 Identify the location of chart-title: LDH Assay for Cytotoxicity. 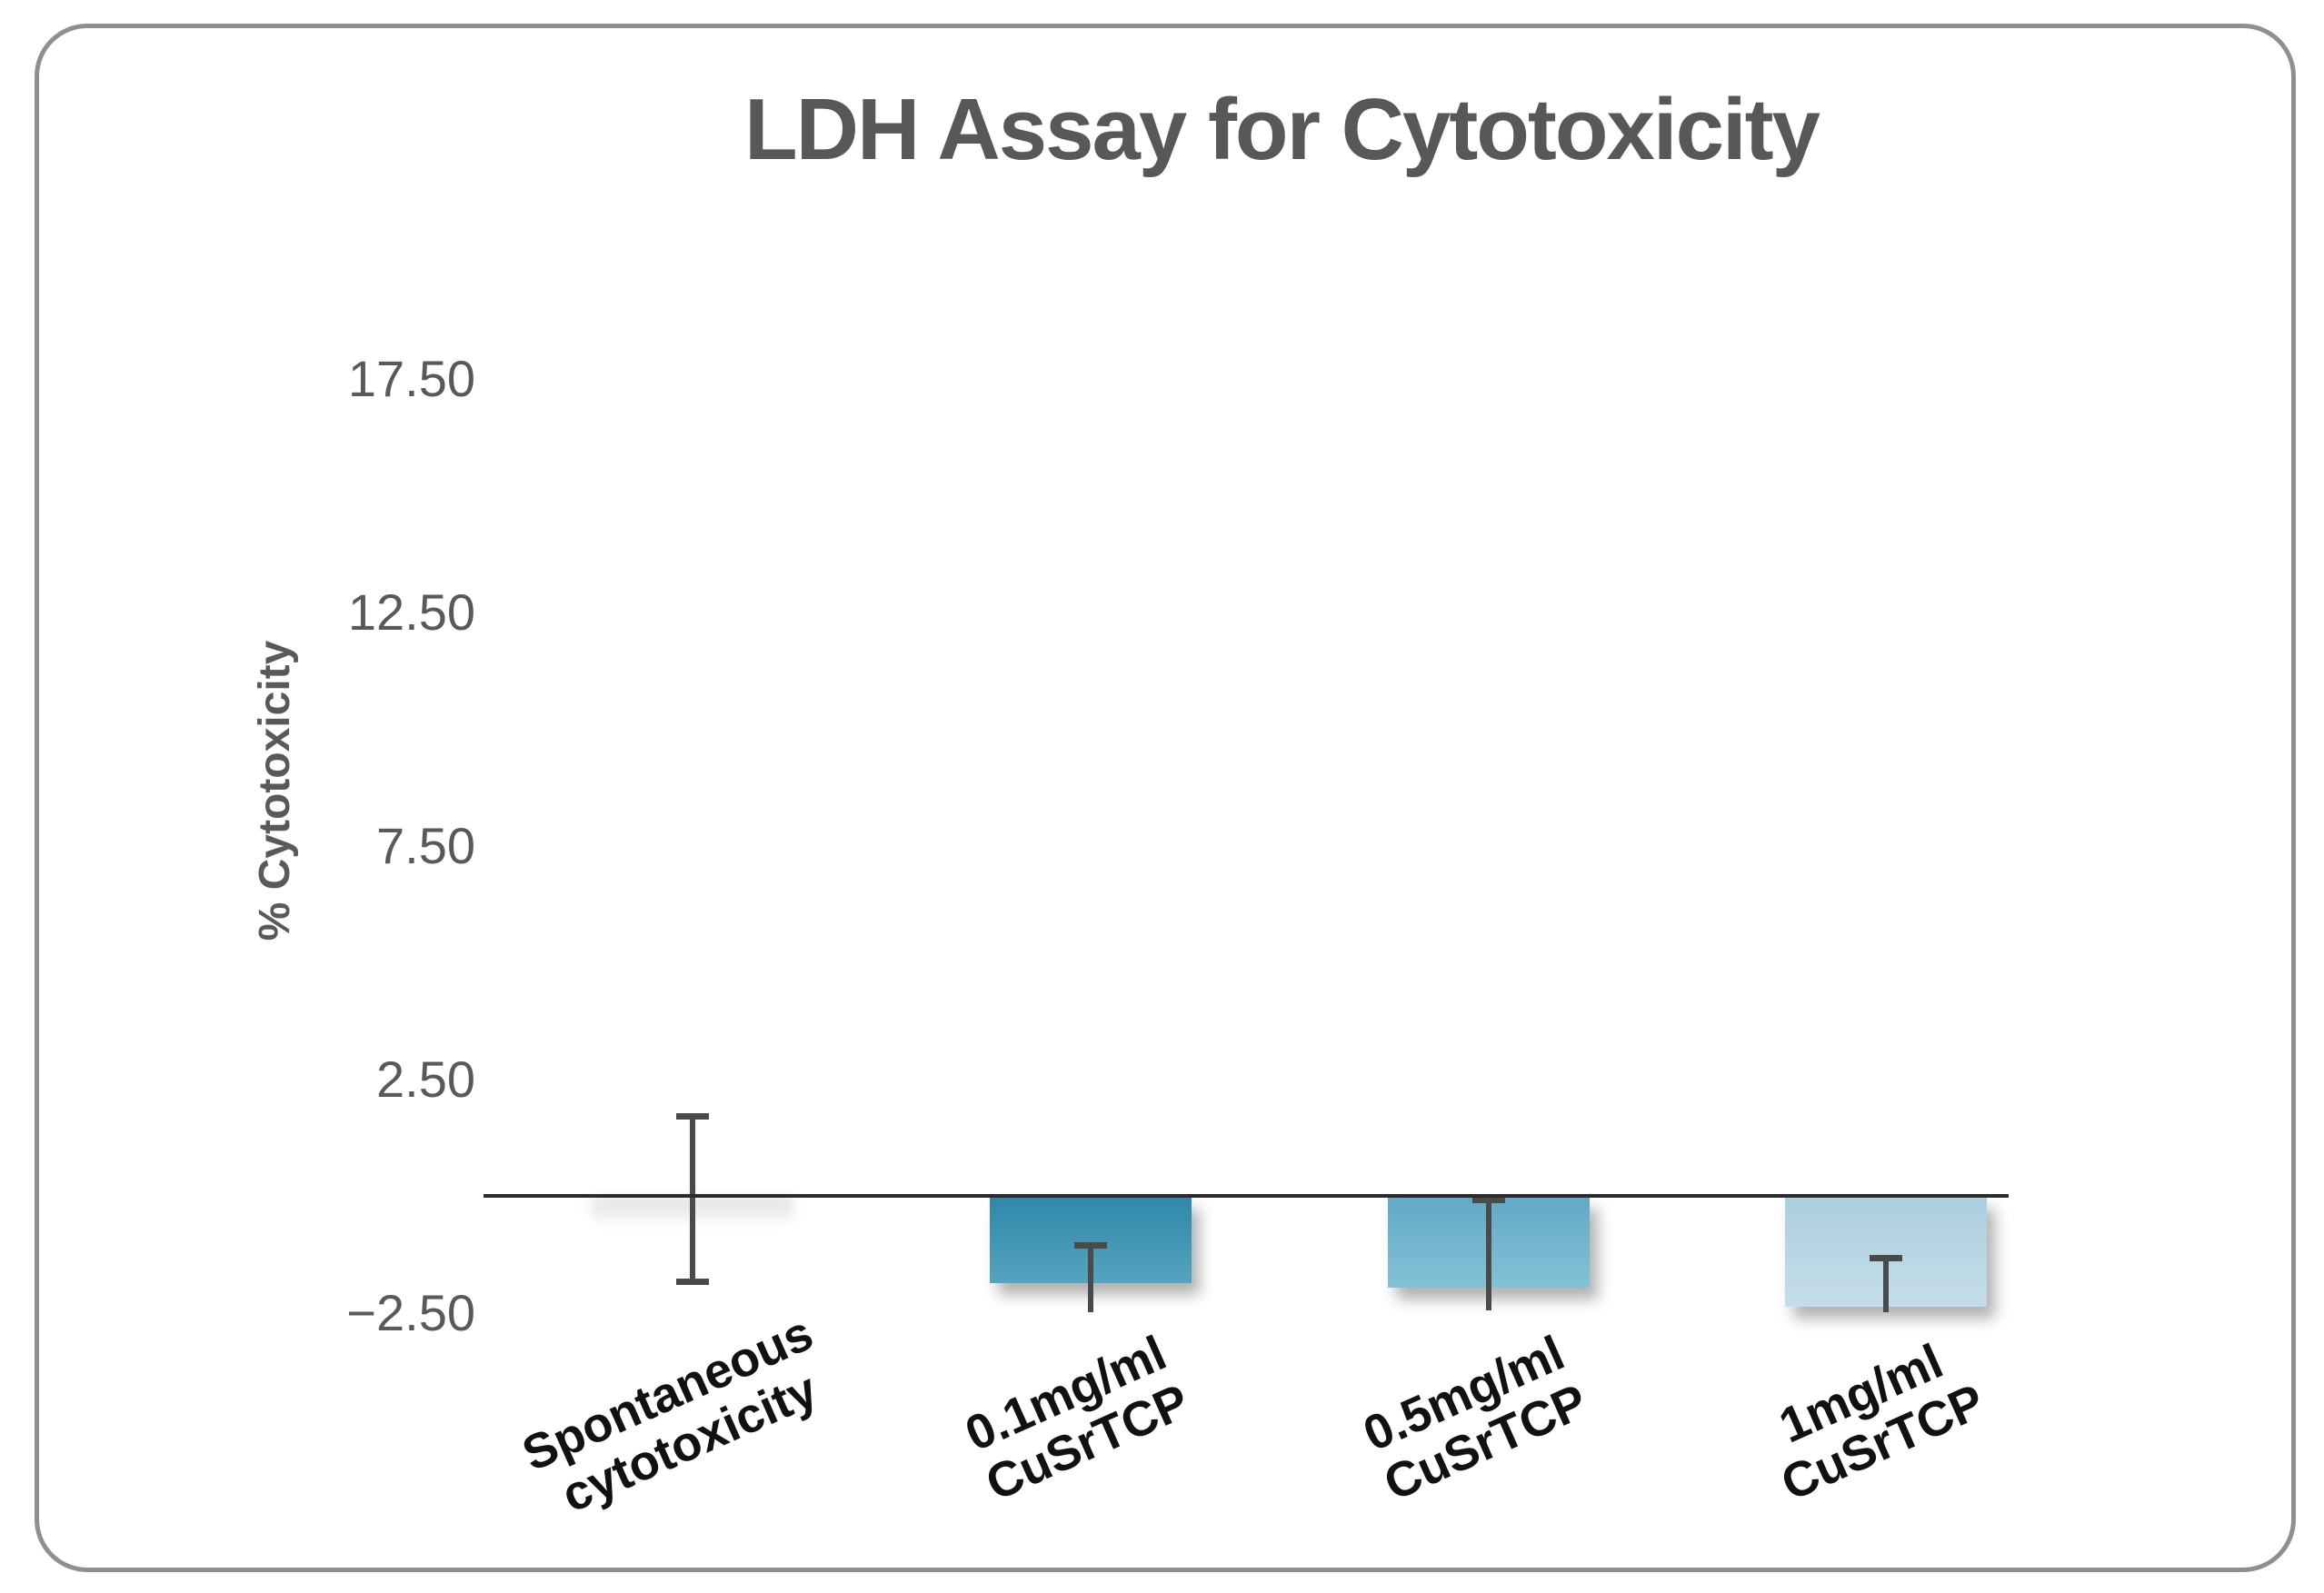
(1281, 129).